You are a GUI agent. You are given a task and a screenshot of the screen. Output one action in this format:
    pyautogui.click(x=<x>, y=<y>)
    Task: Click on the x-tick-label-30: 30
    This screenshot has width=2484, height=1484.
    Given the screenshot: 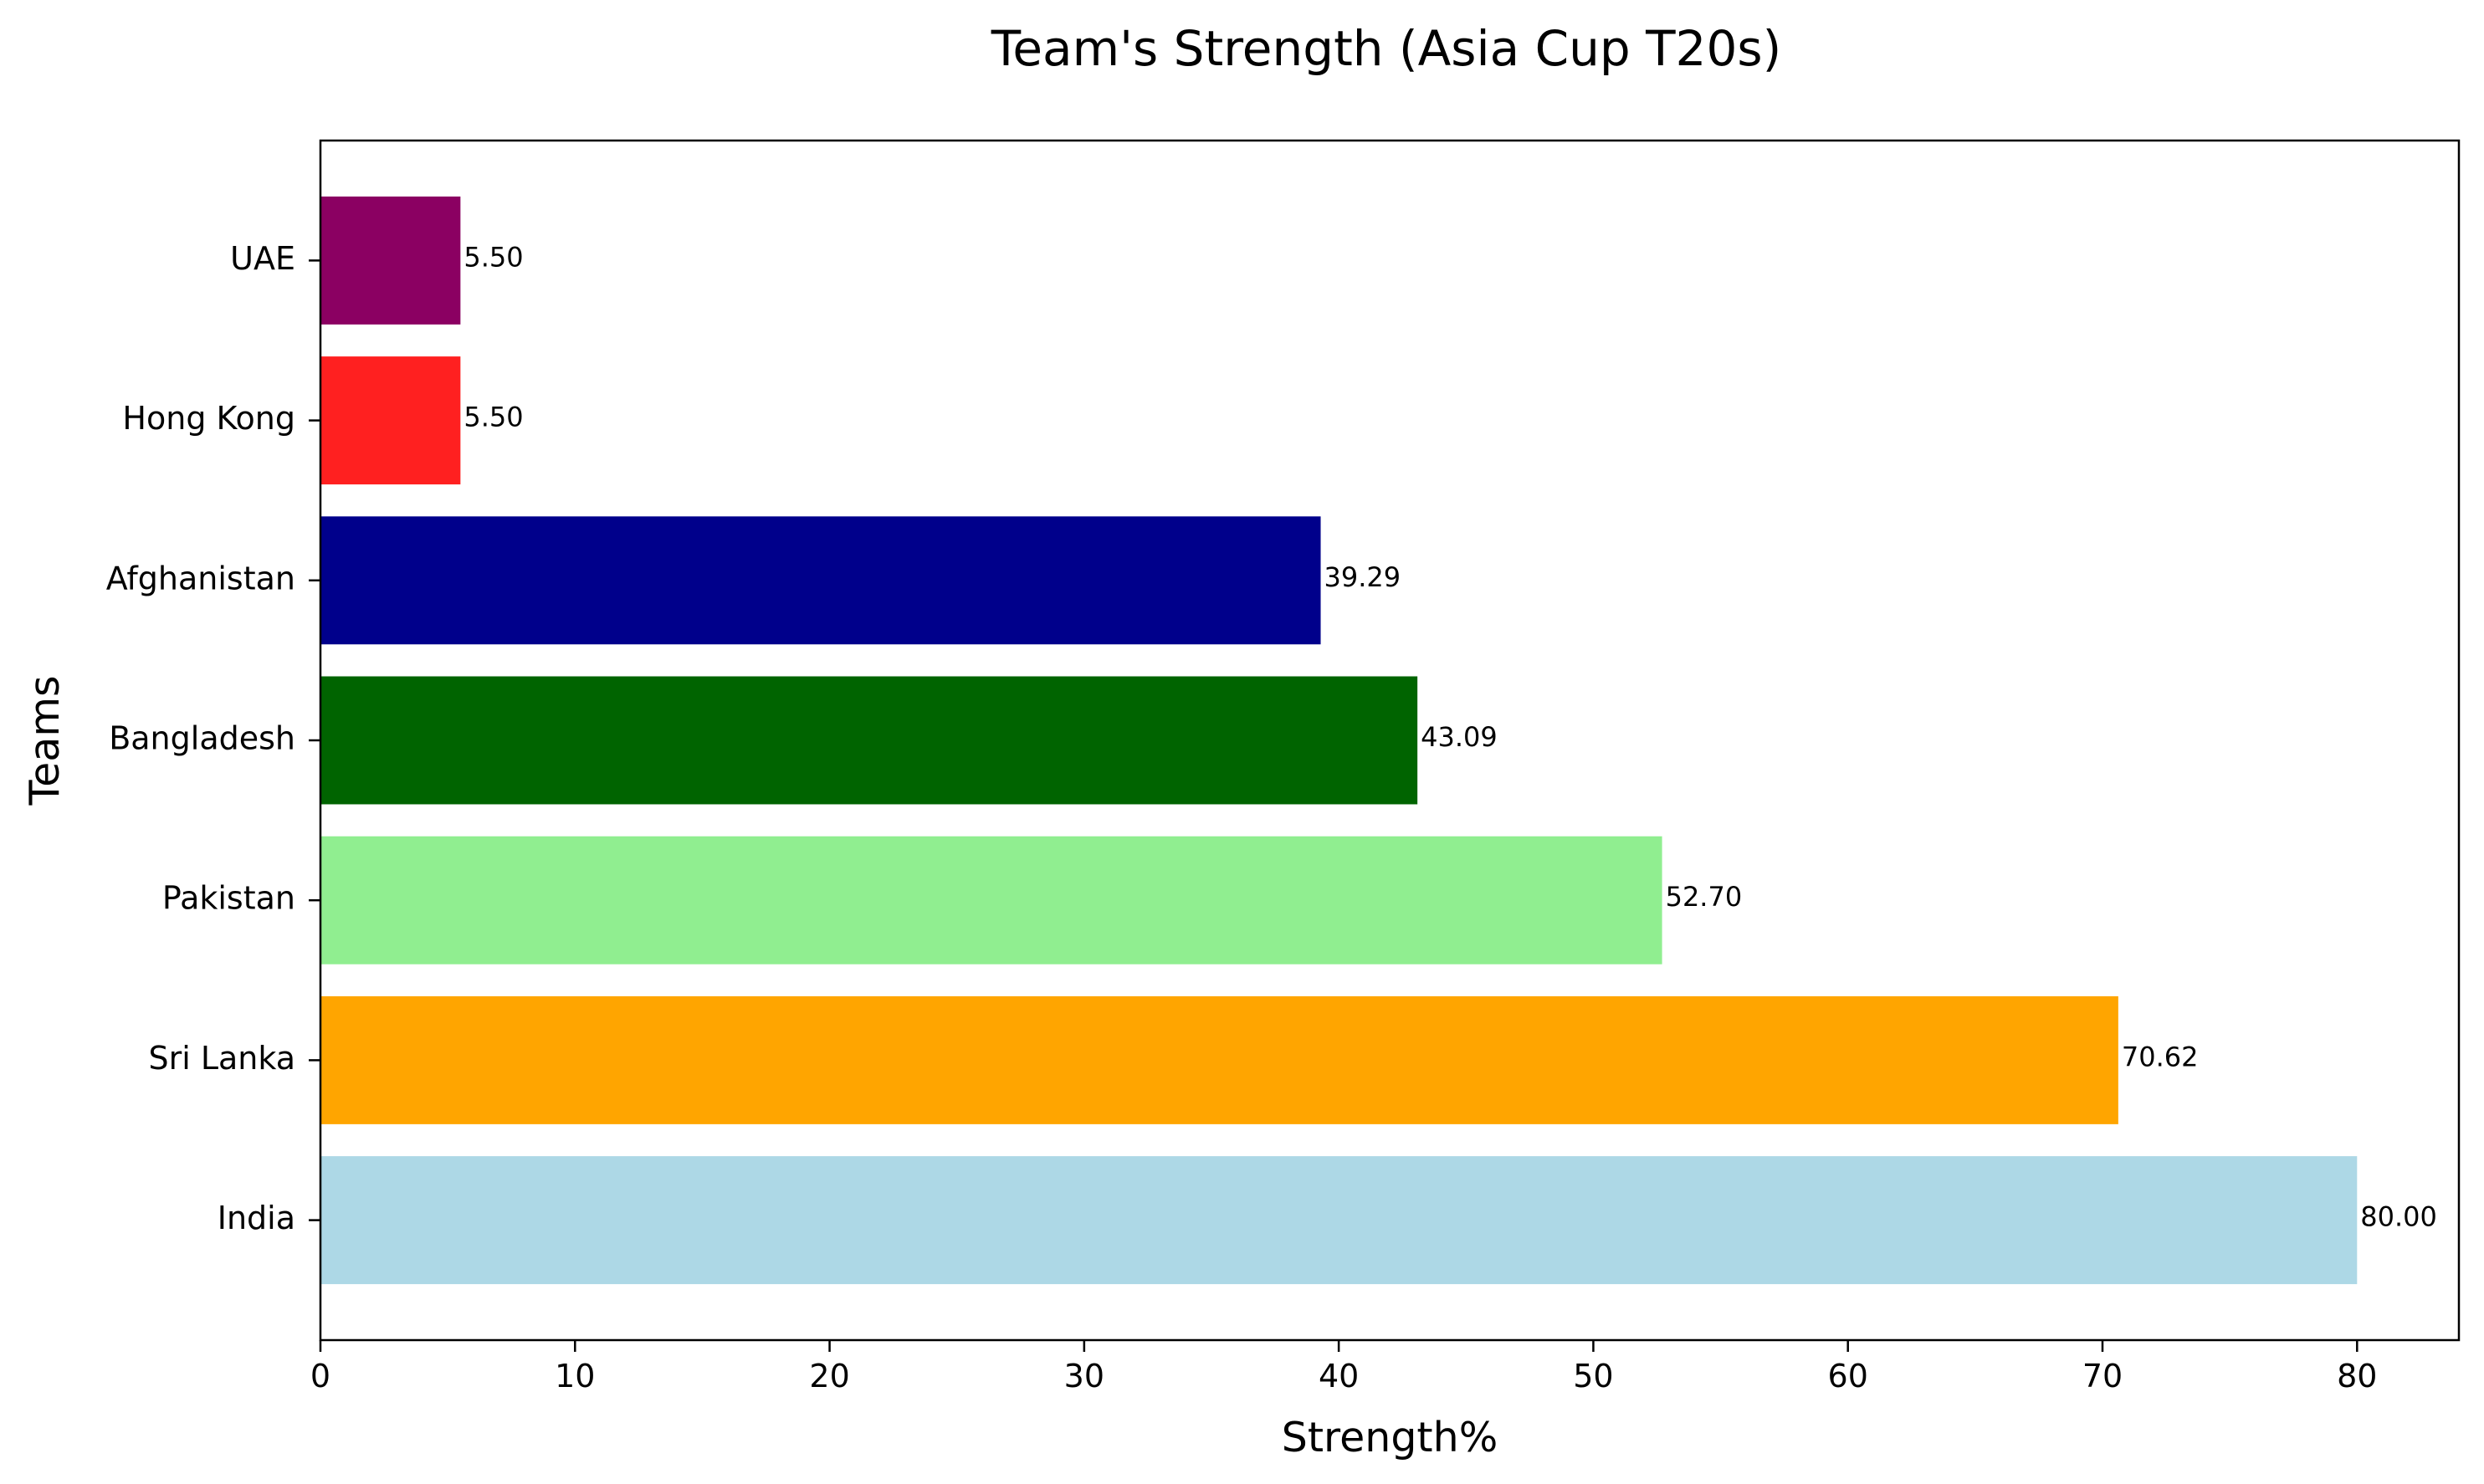 What is the action you would take?
    pyautogui.click(x=1084, y=1376)
    